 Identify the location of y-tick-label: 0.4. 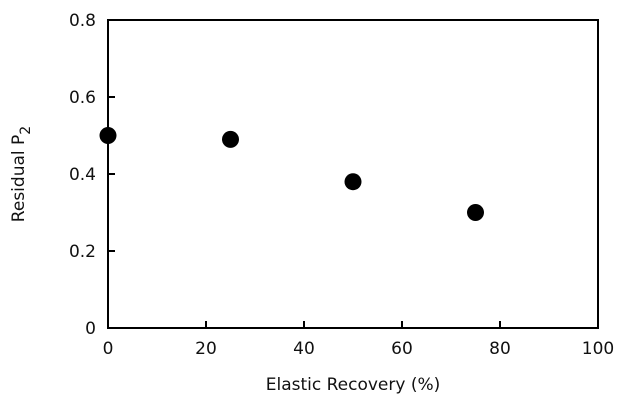
(82, 175).